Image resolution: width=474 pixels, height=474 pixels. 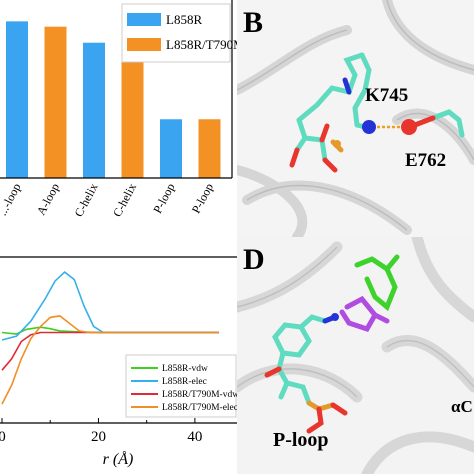 I want to click on region-label-alpha-c: αC, so click(x=462, y=406).